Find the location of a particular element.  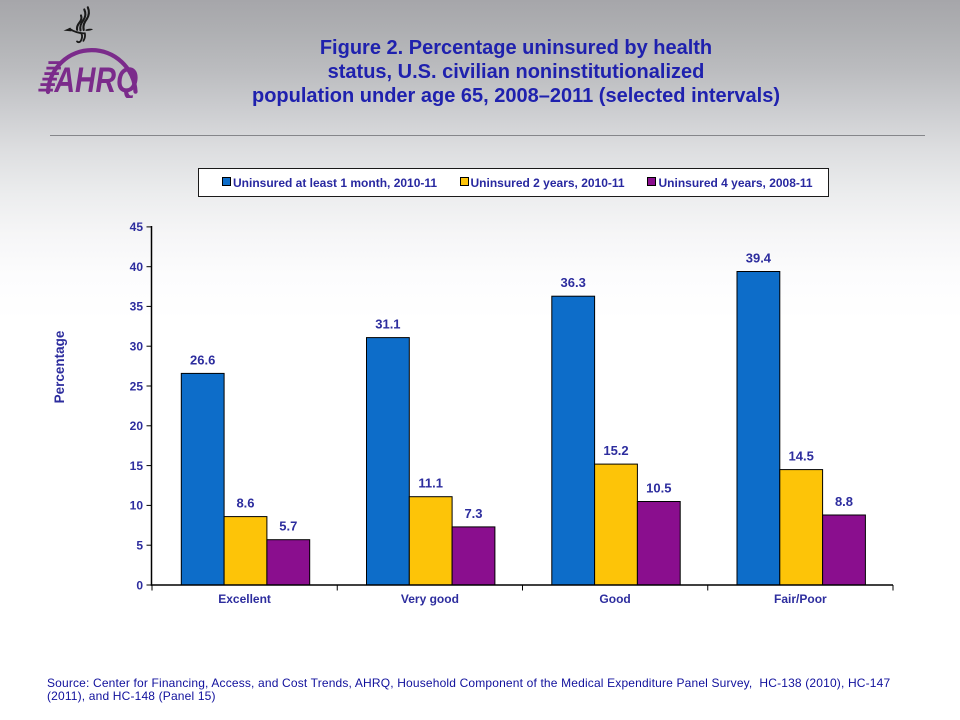

svg-text: AHRQ is located at coordinates (96, 79).